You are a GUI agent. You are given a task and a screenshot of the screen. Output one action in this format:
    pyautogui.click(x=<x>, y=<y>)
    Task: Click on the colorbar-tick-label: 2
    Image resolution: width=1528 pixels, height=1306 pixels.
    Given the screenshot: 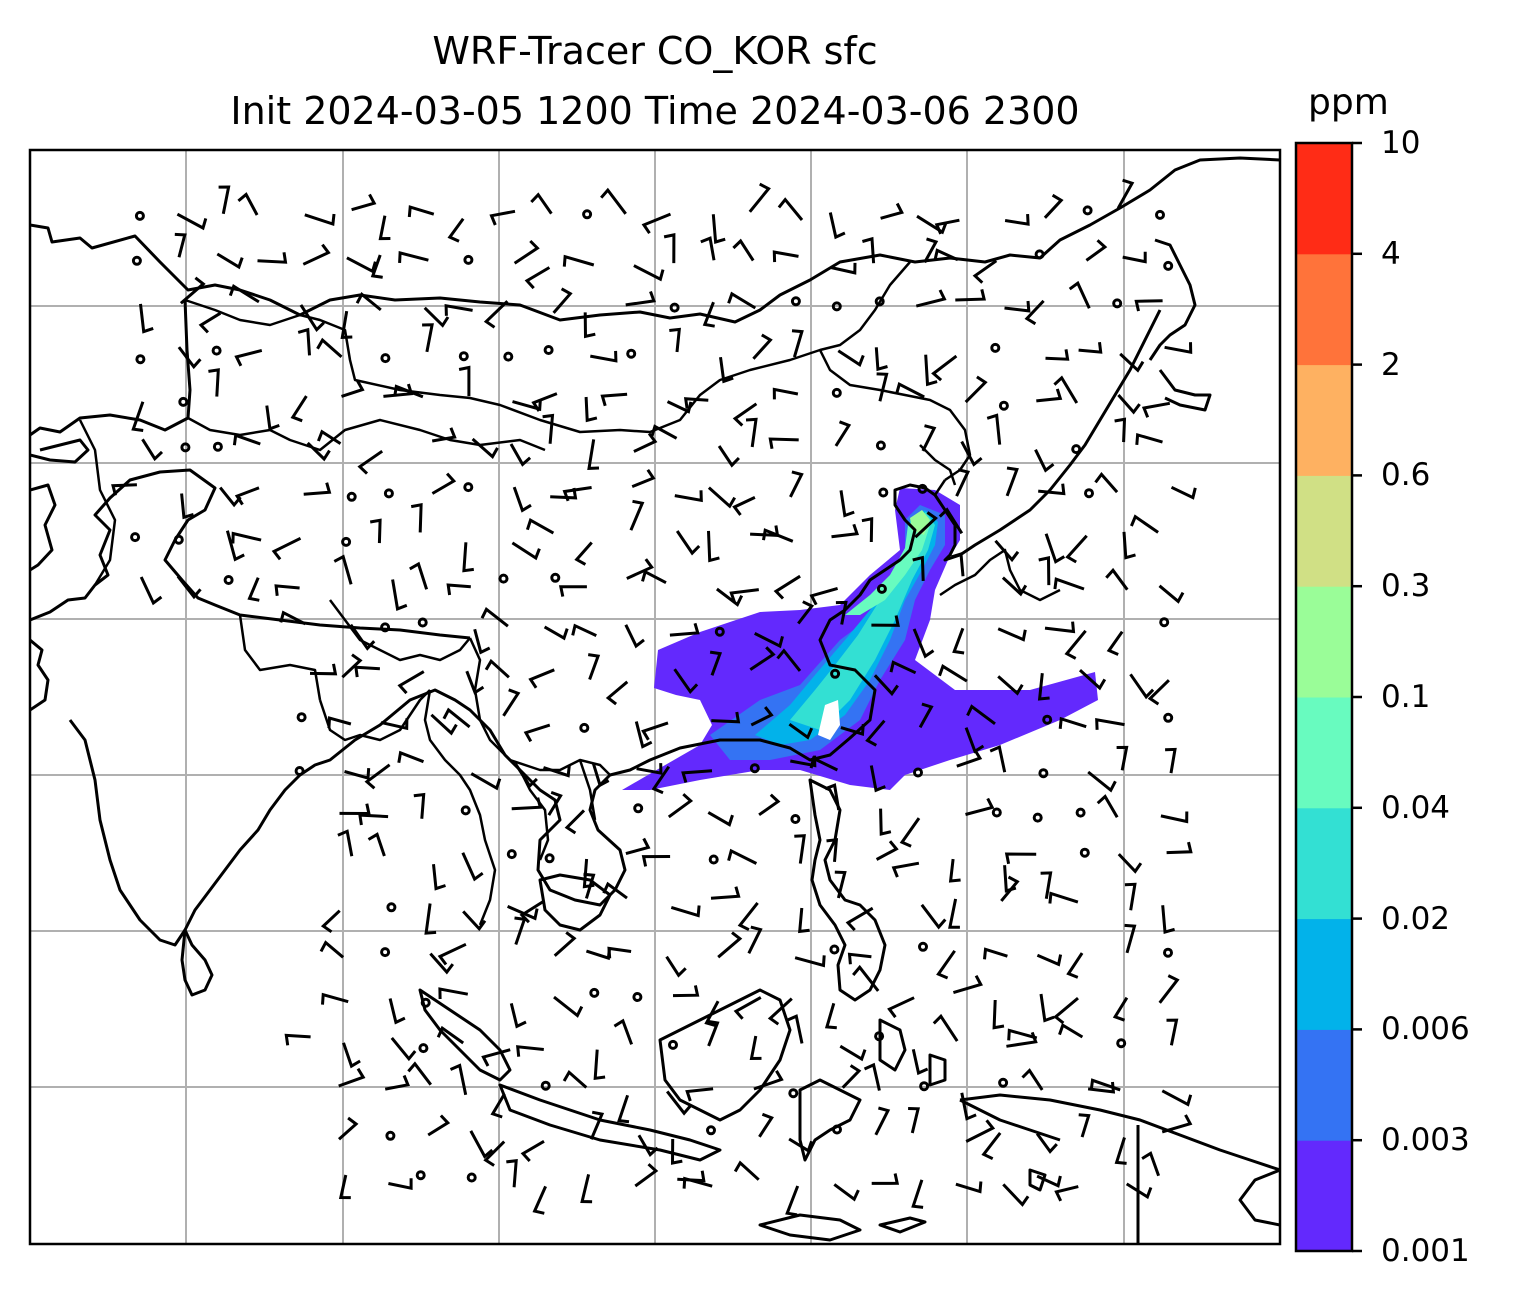 What is the action you would take?
    pyautogui.click(x=1391, y=364)
    